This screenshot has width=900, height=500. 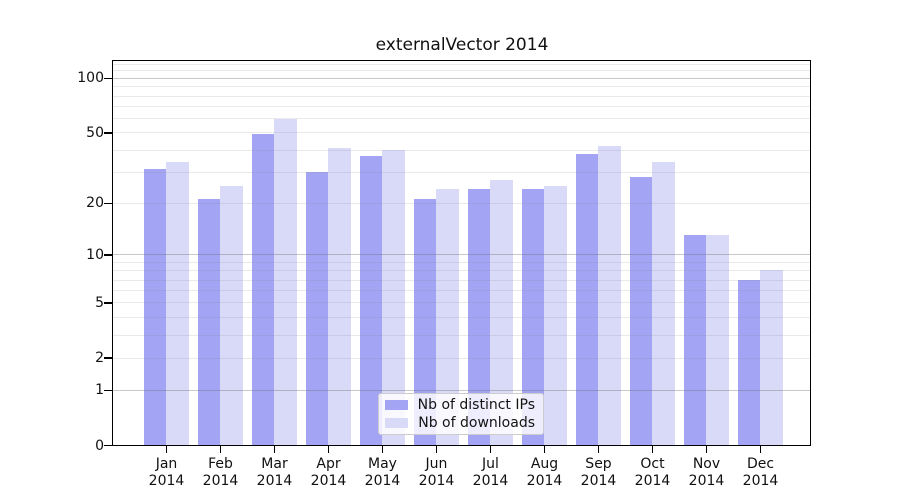 What do you see at coordinates (396, 405) in the screenshot?
I see `legend-swatch-distinct-ips` at bounding box center [396, 405].